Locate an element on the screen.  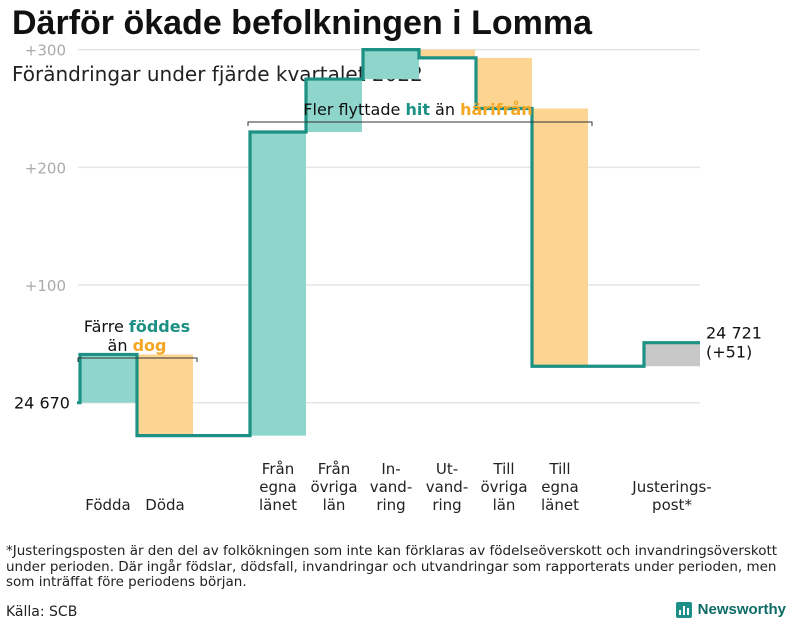
category-label-justering: Justerings- is located at coordinates (671, 487).